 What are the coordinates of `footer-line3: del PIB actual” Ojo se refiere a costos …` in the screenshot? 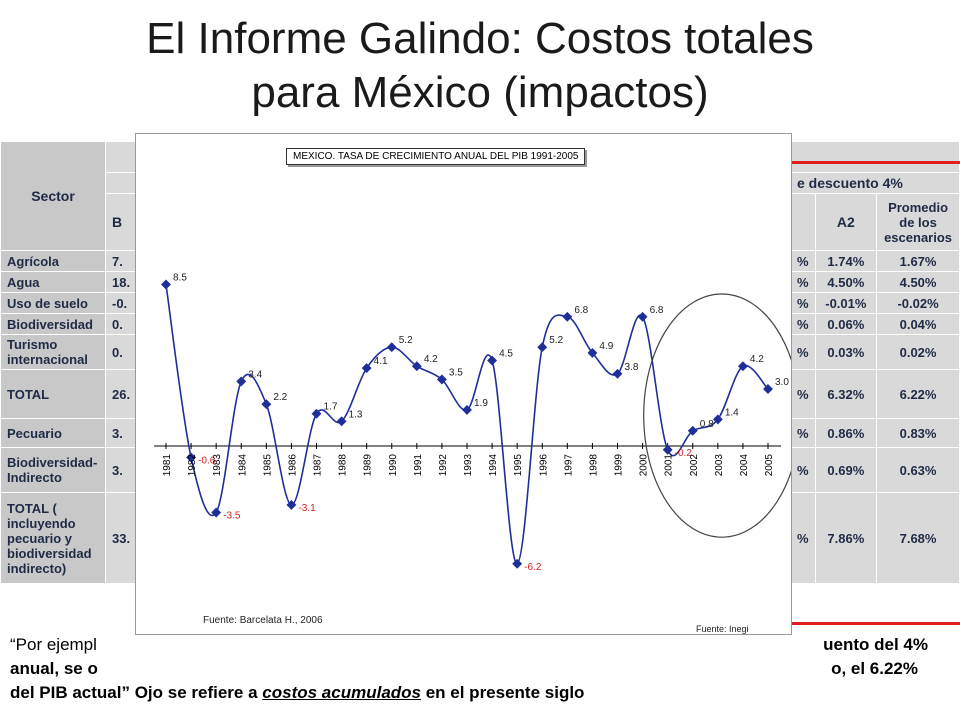 It's located at (297, 692).